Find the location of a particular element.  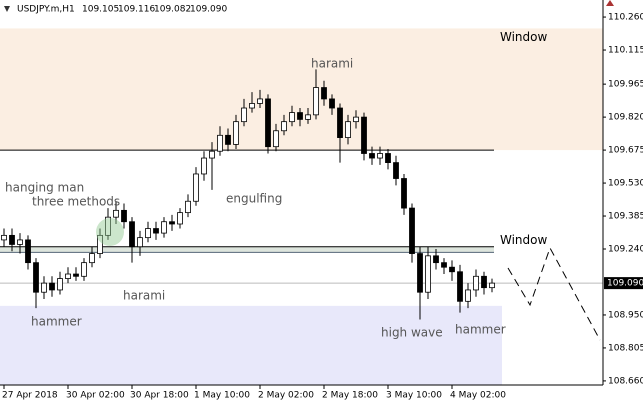

current-price-label: 109.090 is located at coordinates (625, 284).